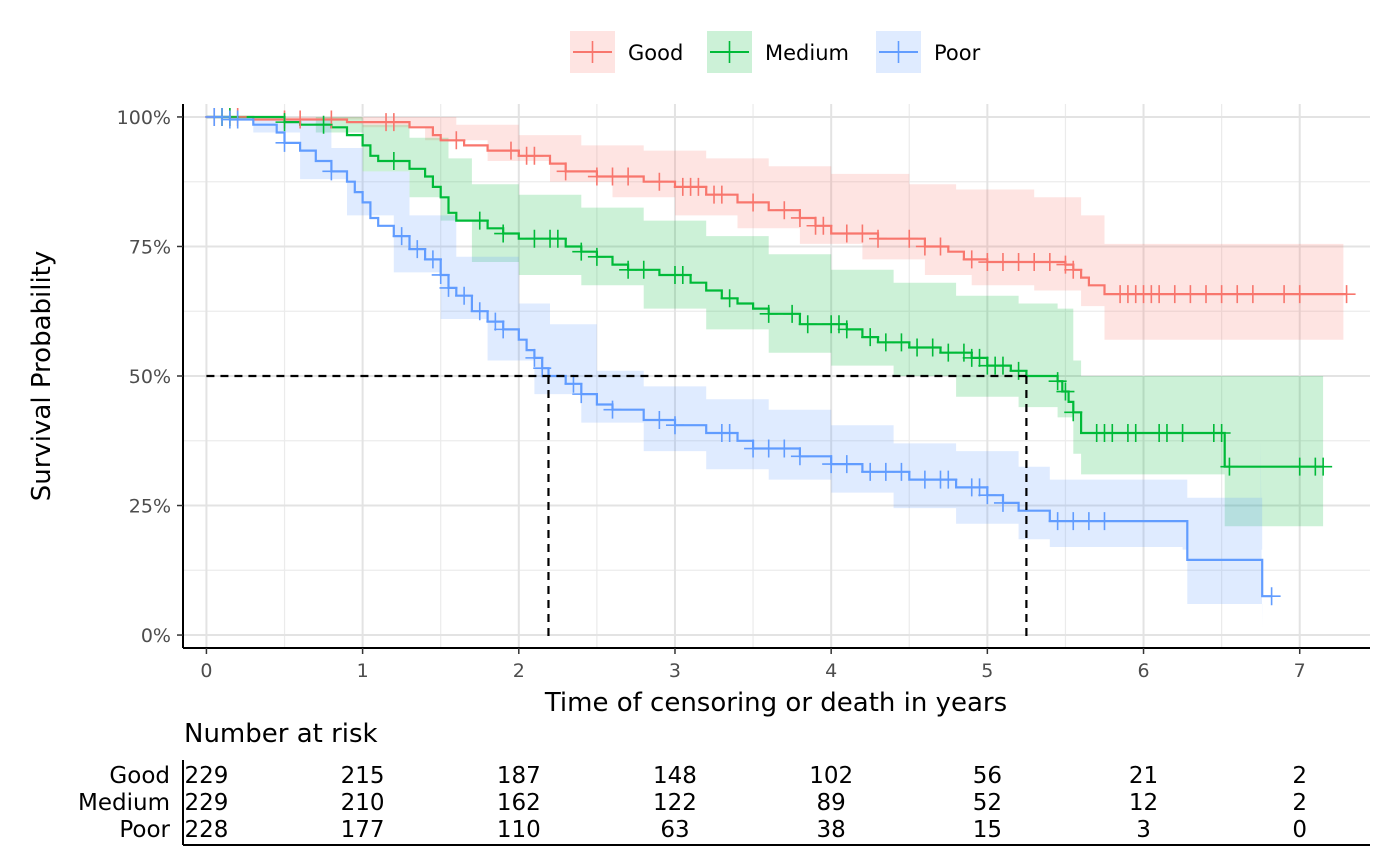 The width and height of the screenshot is (1400, 866). I want to click on y-tick-label: 25%, so click(150, 507).